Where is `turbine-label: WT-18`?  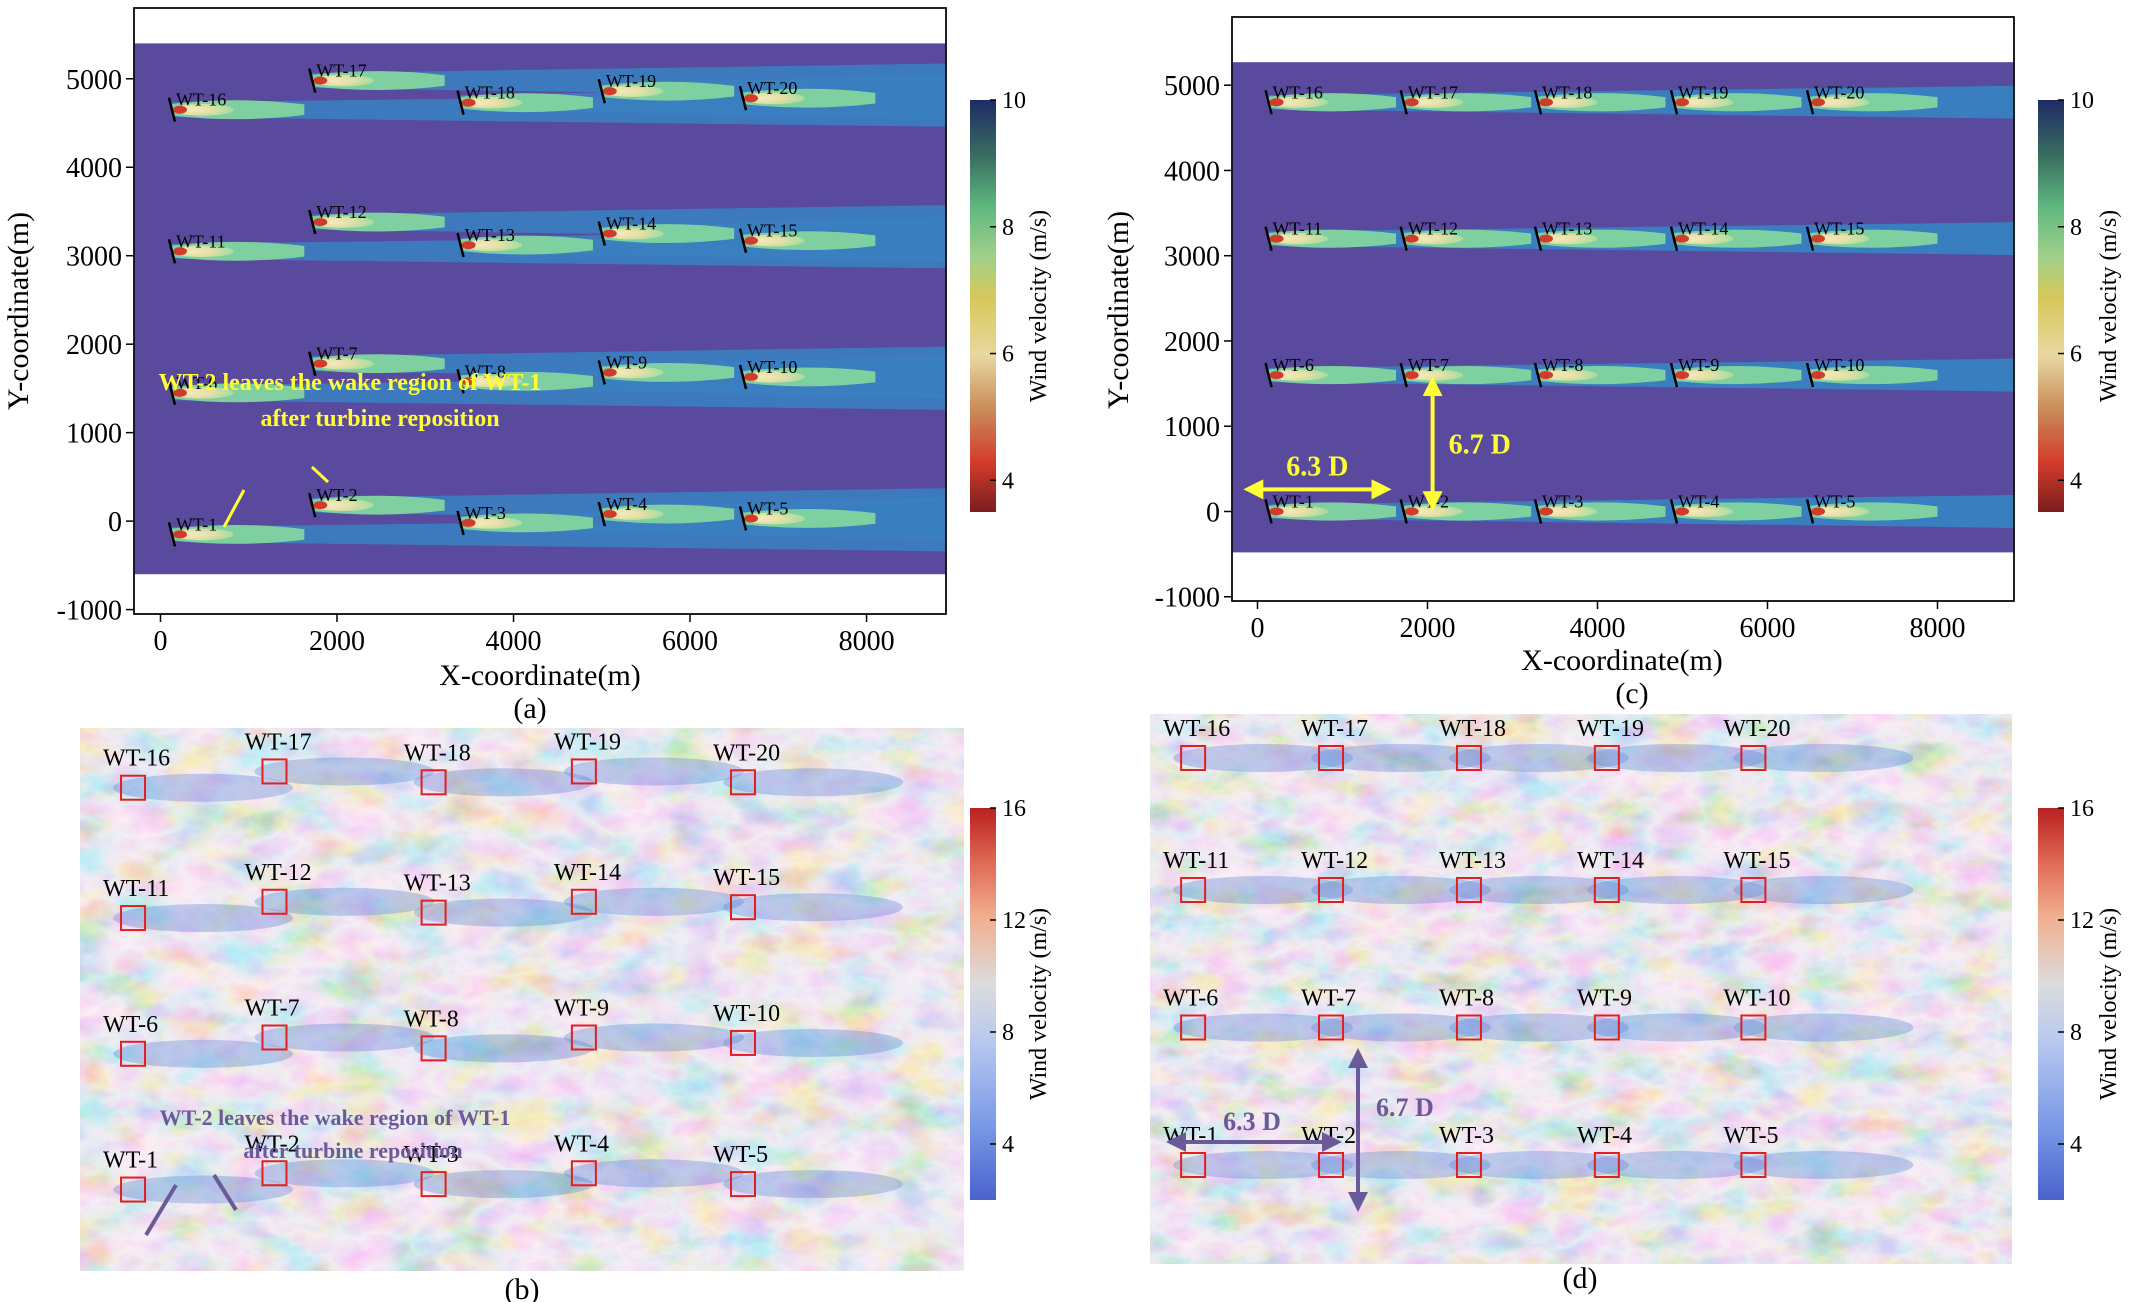 turbine-label: WT-18 is located at coordinates (1472, 729).